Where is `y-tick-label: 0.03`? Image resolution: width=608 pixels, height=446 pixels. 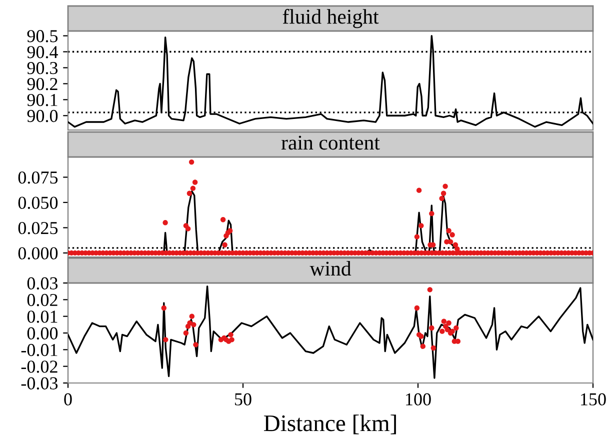 y-tick-label: 0.03 is located at coordinates (42, 283).